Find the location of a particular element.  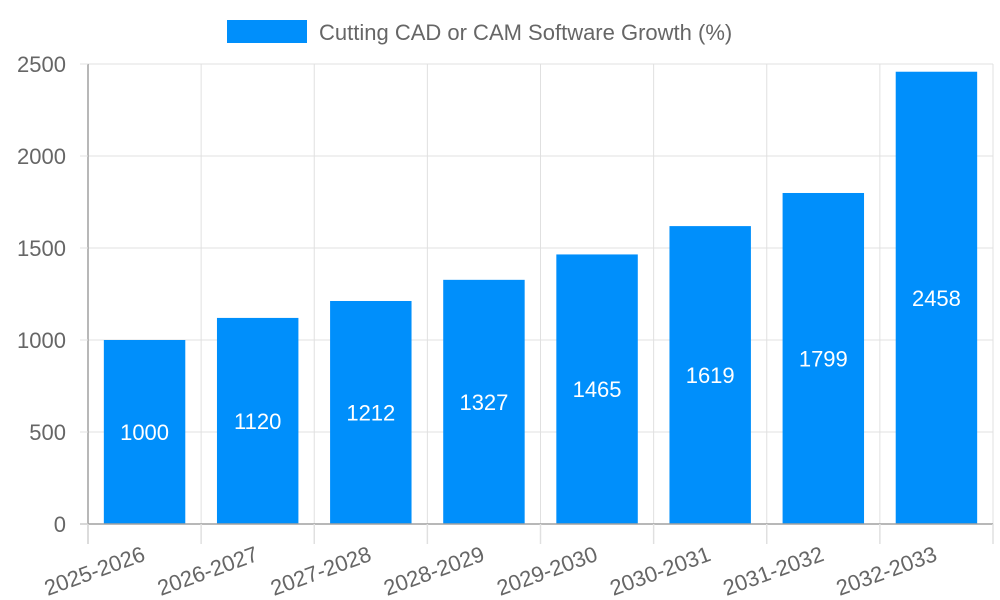

legend-label: Cutting CAD or CAM Software Growth (%) is located at coordinates (525, 32).